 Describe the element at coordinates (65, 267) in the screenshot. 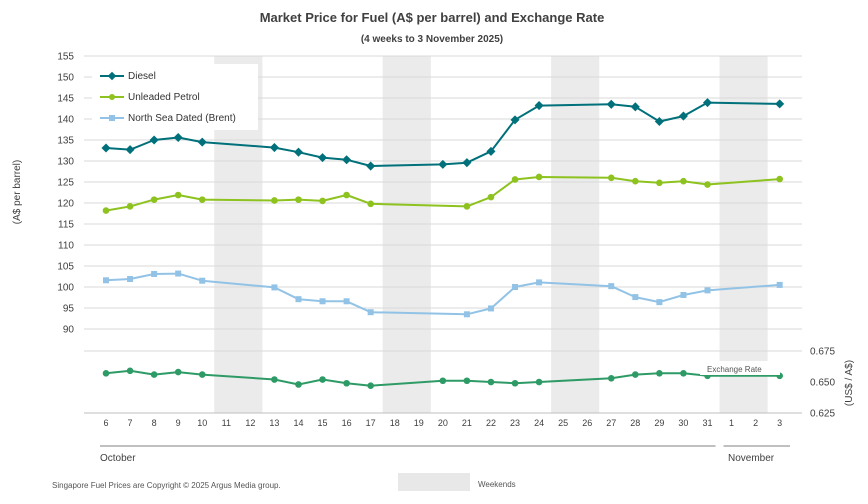

I see `y-tick-label: 105` at that location.